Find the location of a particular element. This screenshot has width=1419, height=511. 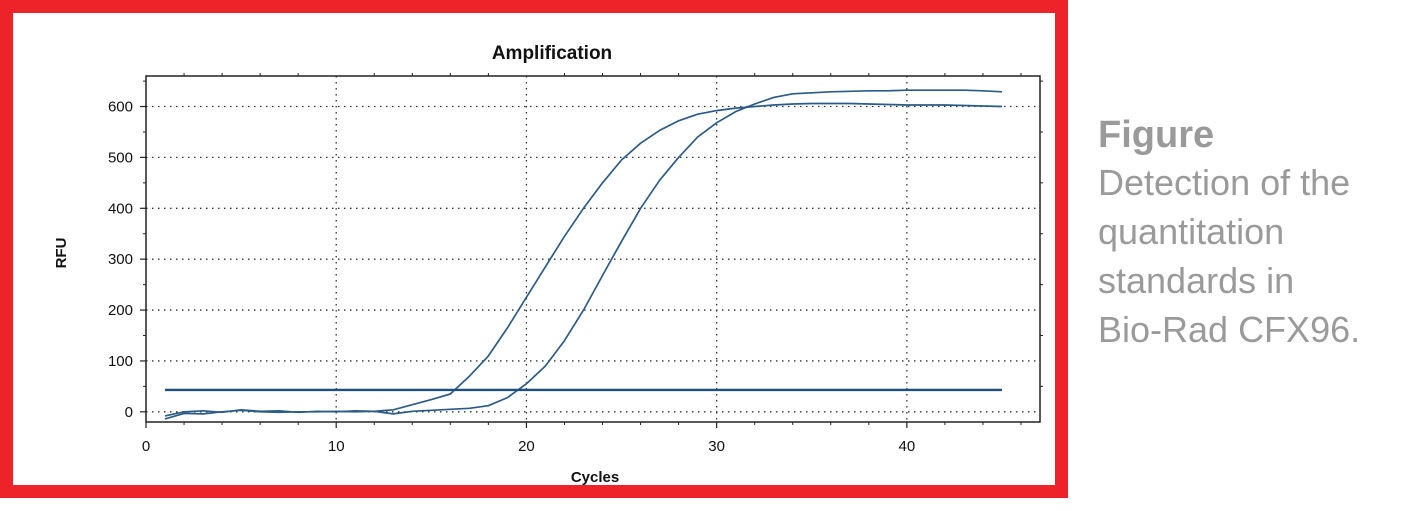

caption-line: standards in is located at coordinates (1196, 280).